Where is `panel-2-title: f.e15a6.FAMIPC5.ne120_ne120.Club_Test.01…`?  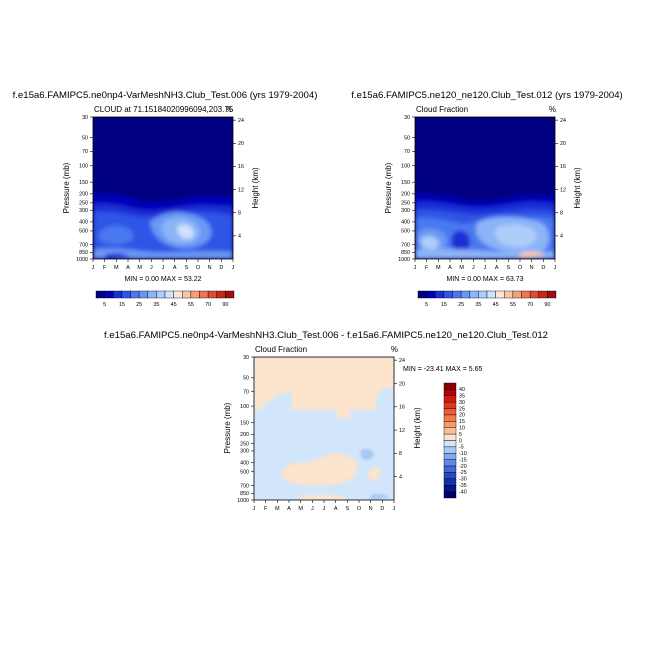 panel-2-title: f.e15a6.FAMIPC5.ne120_ne120.Club_Test.01… is located at coordinates (486, 95).